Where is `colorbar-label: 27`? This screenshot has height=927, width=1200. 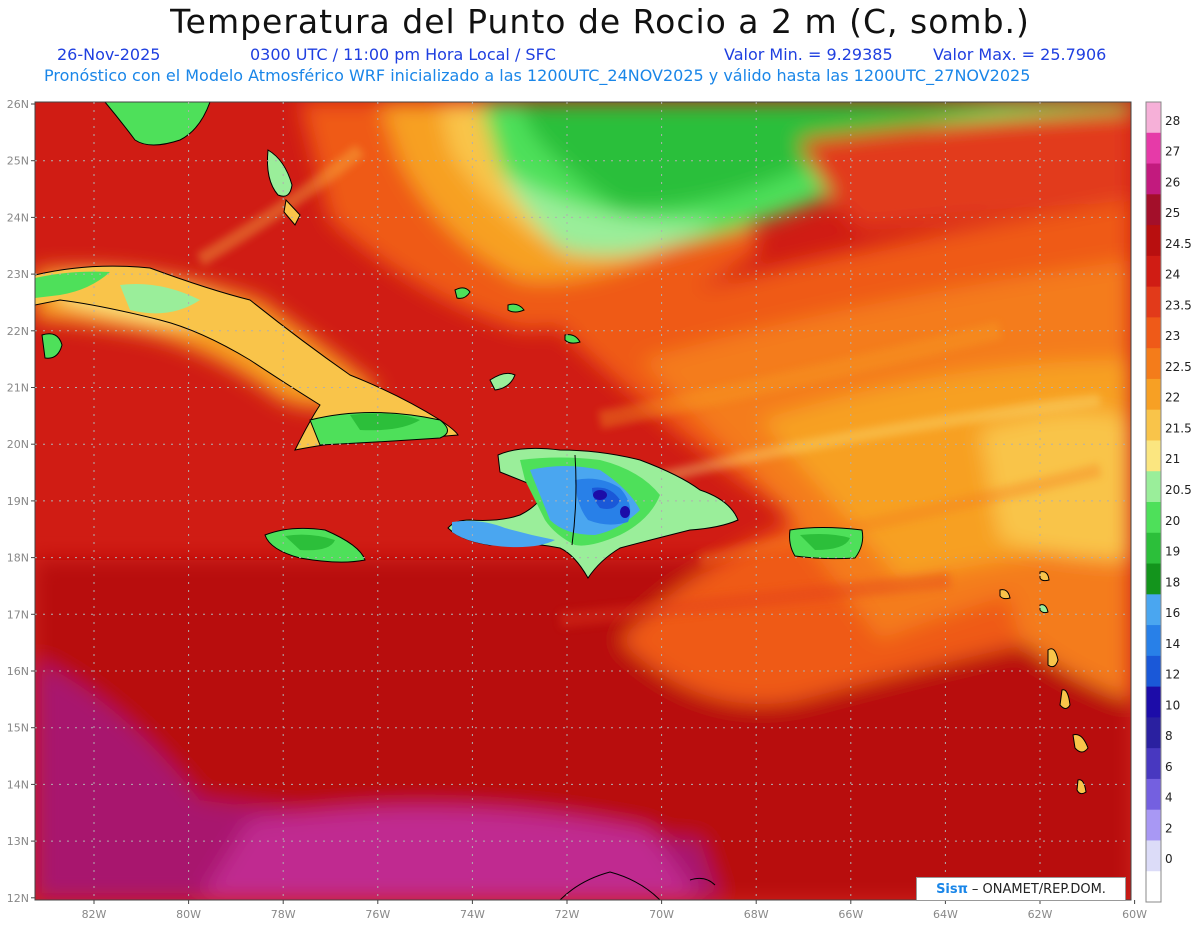 colorbar-label: 27 is located at coordinates (1172, 152).